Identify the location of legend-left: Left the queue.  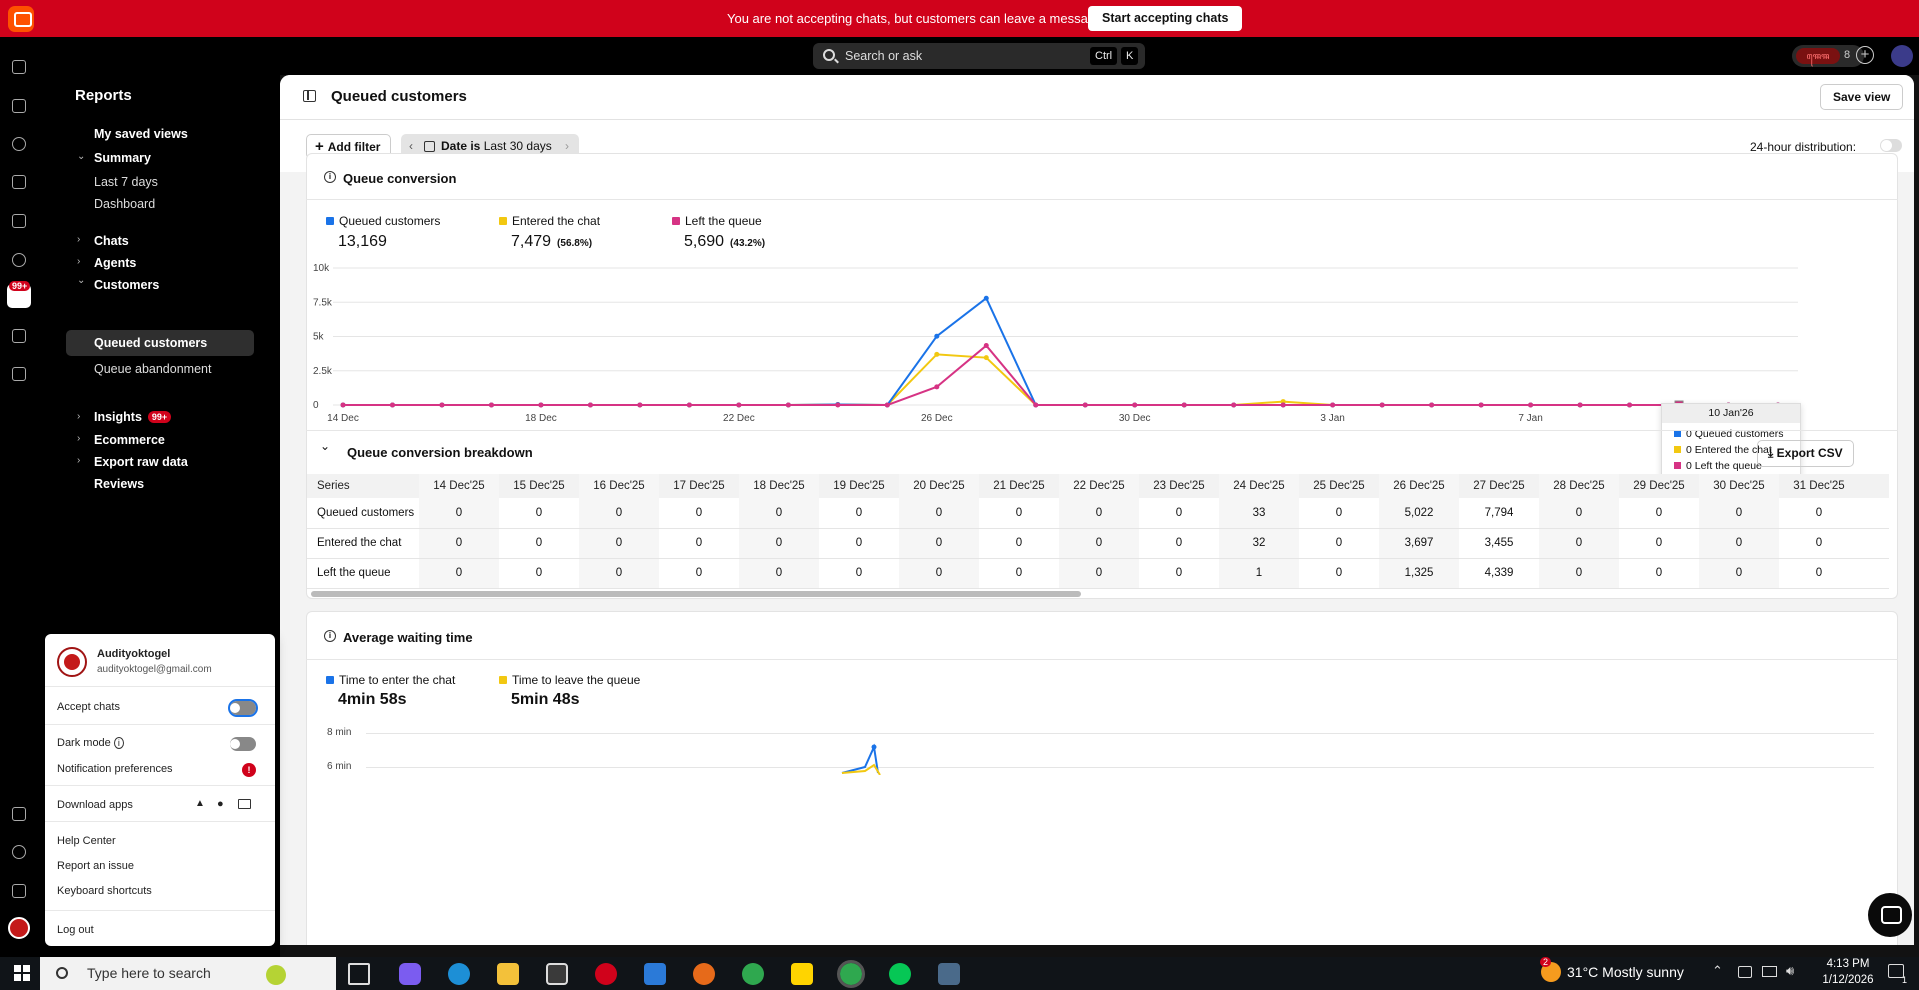
(717, 221).